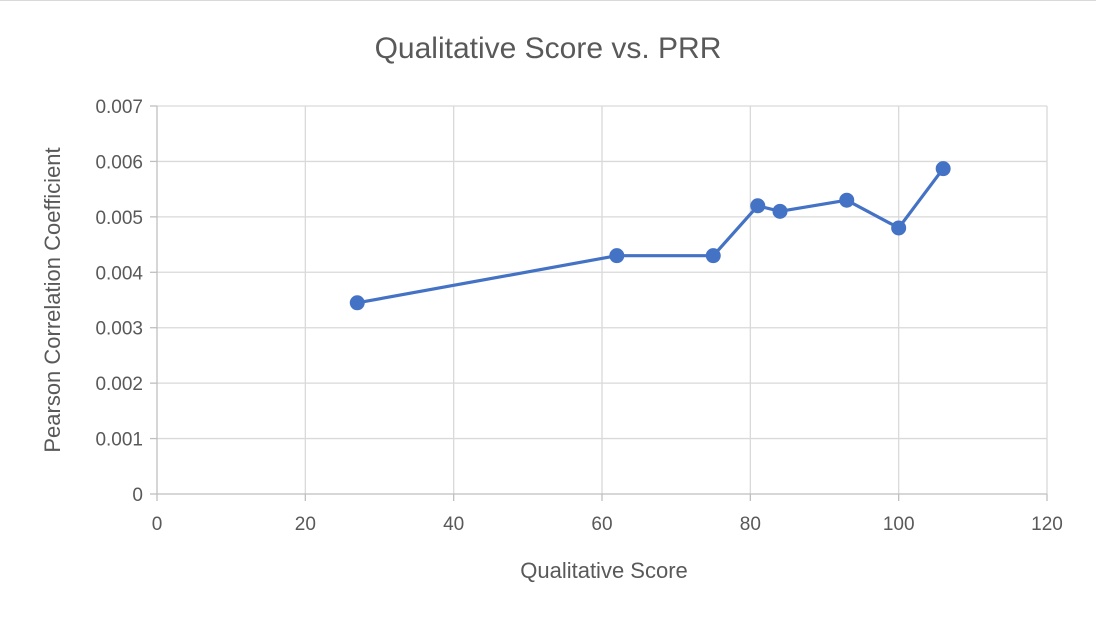  Describe the element at coordinates (52, 299) in the screenshot. I see `y-axis-title: Pearson Correlation Coefficient` at that location.